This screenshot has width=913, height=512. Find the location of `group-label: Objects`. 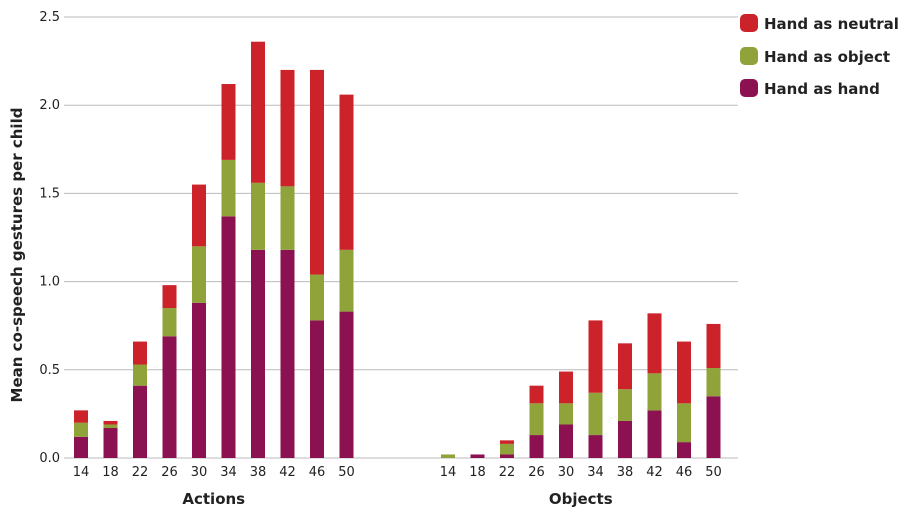

group-label: Objects is located at coordinates (581, 499).